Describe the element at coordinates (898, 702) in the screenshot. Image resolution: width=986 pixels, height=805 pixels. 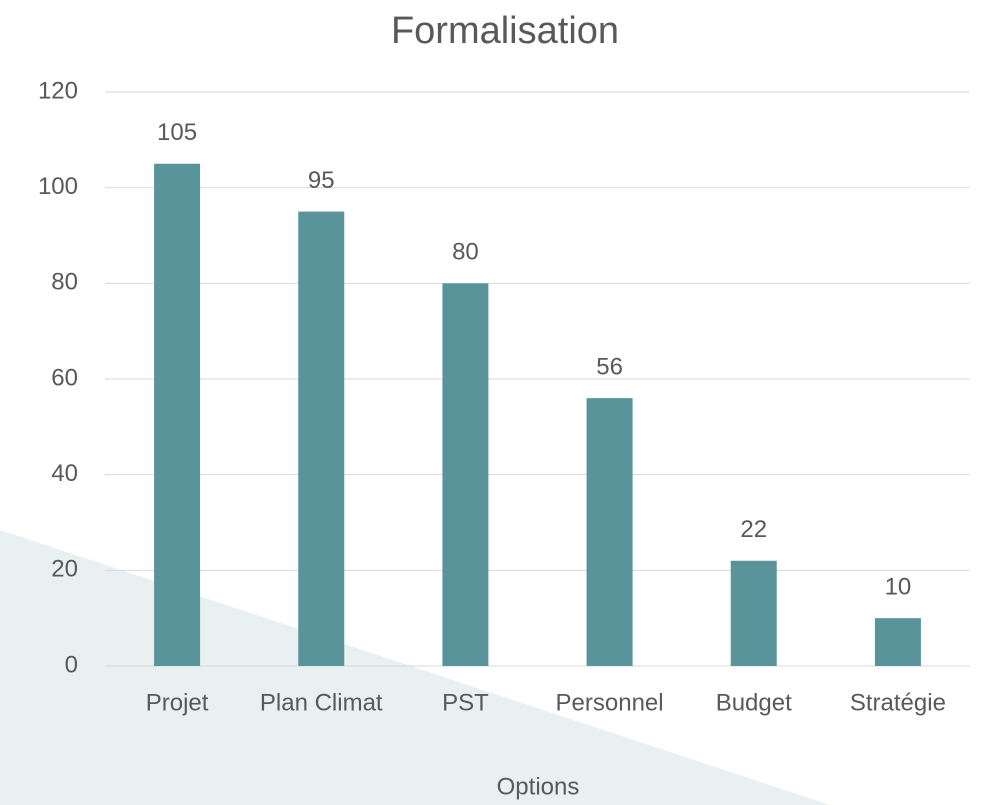
I see `x-tick-label: Stratégie` at that location.